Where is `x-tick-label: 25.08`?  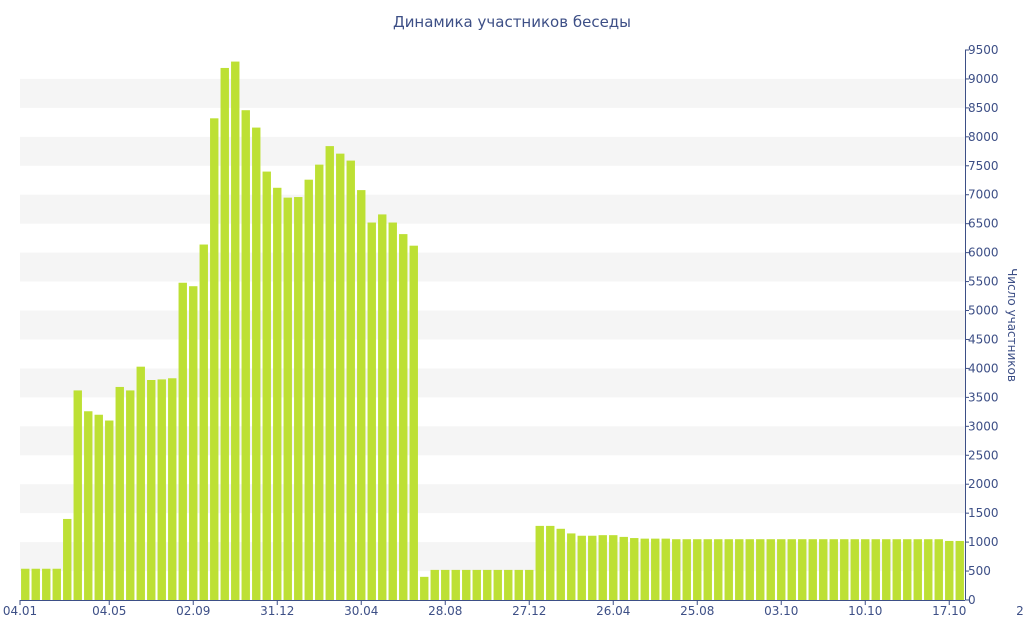 x-tick-label: 25.08 is located at coordinates (697, 611).